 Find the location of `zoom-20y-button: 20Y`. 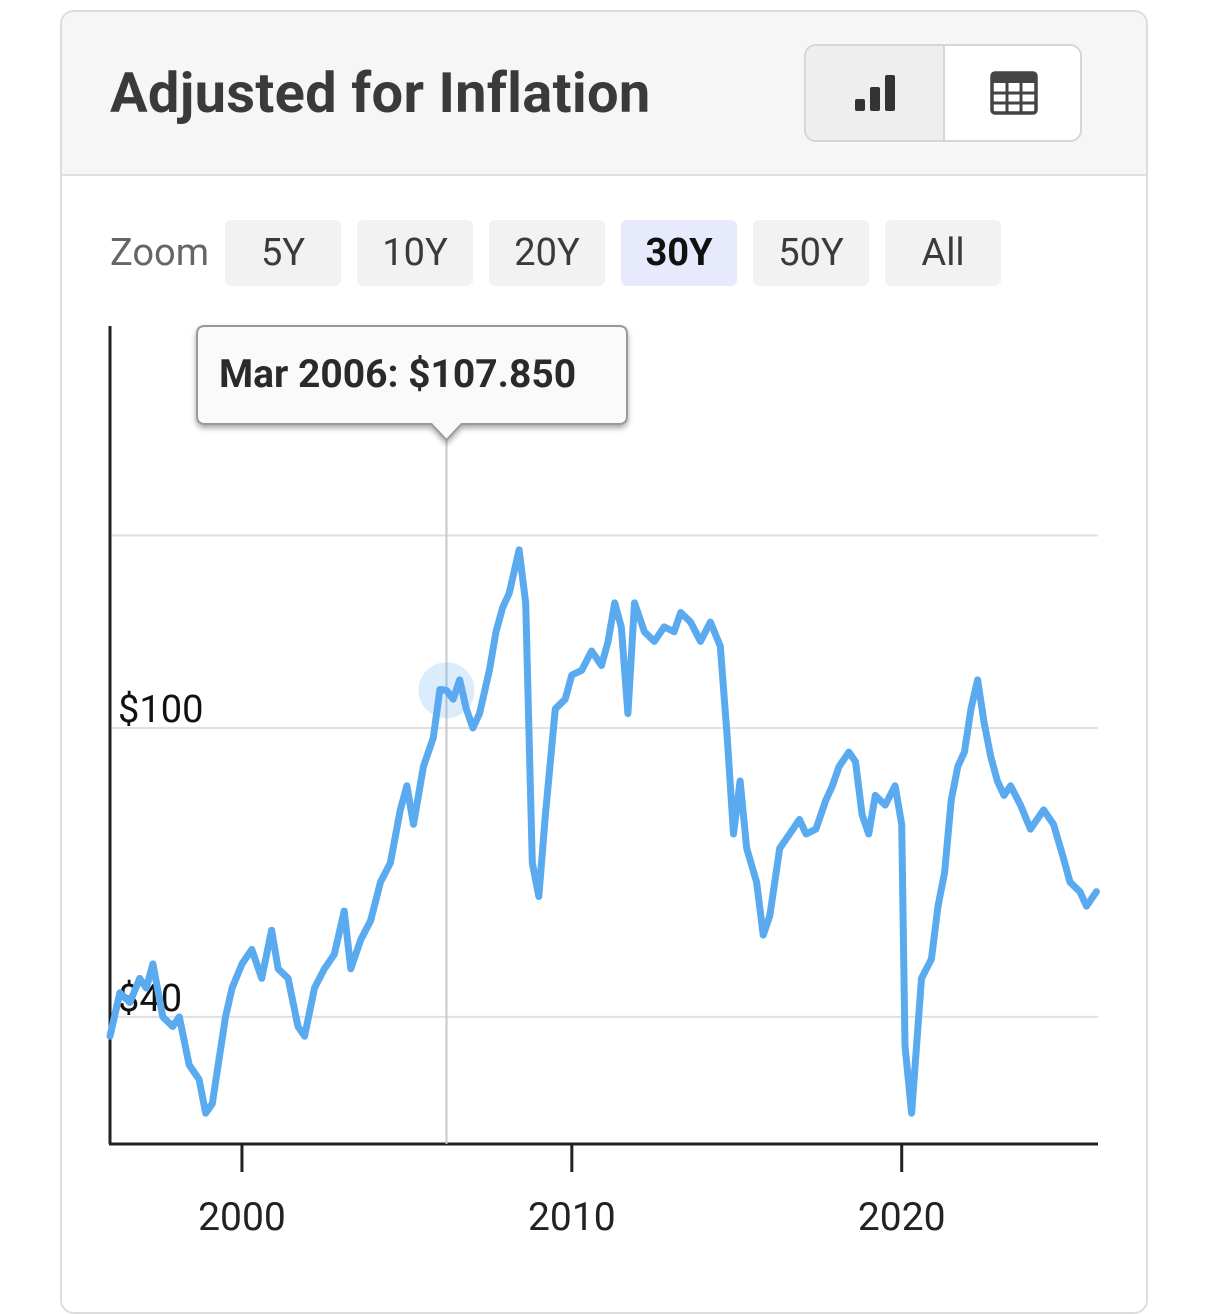

zoom-20y-button: 20Y is located at coordinates (547, 253).